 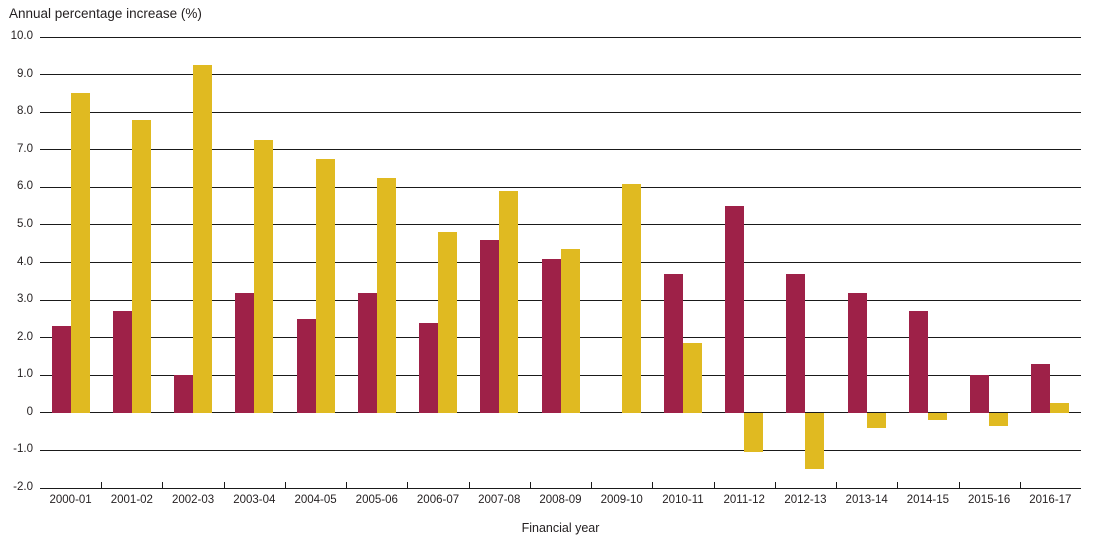 What do you see at coordinates (621, 500) in the screenshot?
I see `x-tick-label-2009-10: 2009-10` at bounding box center [621, 500].